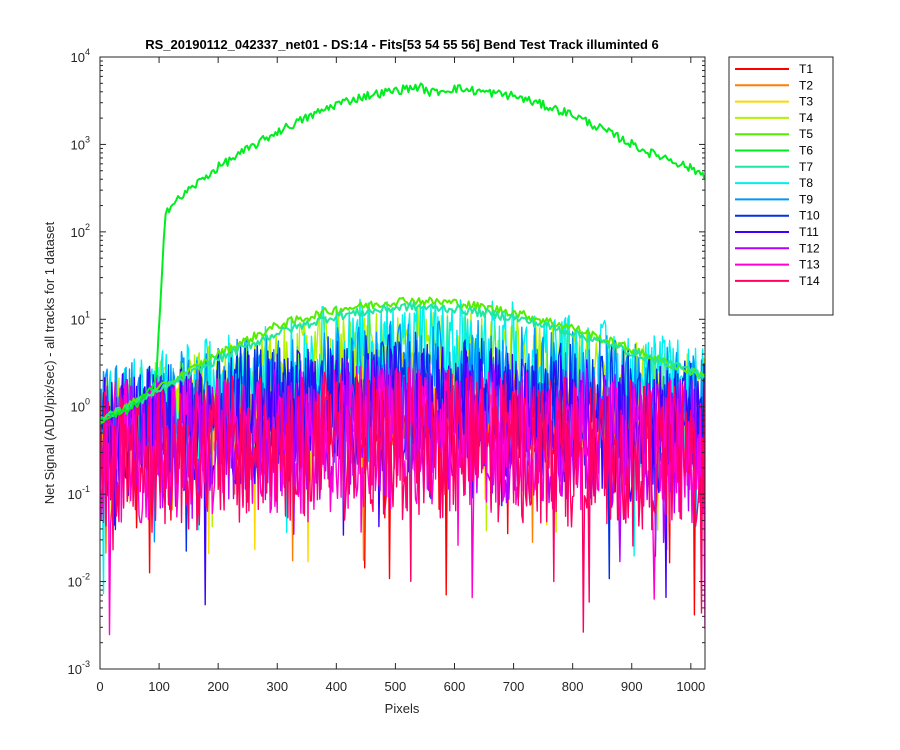 This screenshot has height=750, width=900. What do you see at coordinates (514, 686) in the screenshot?
I see `x-tick-label: 700` at bounding box center [514, 686].